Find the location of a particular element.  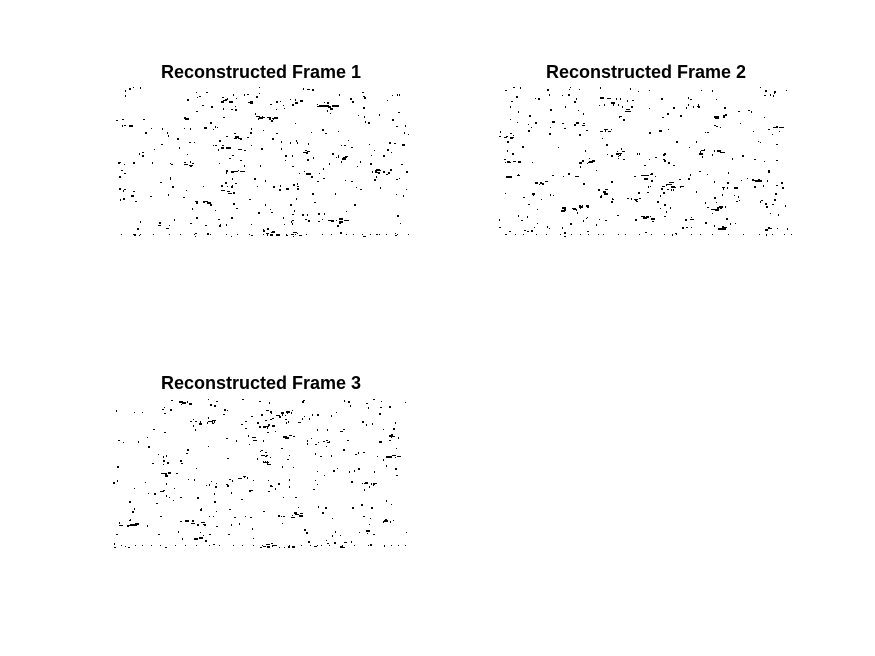

frame-1-title: Reconstructed Frame 1 is located at coordinates (261, 72).